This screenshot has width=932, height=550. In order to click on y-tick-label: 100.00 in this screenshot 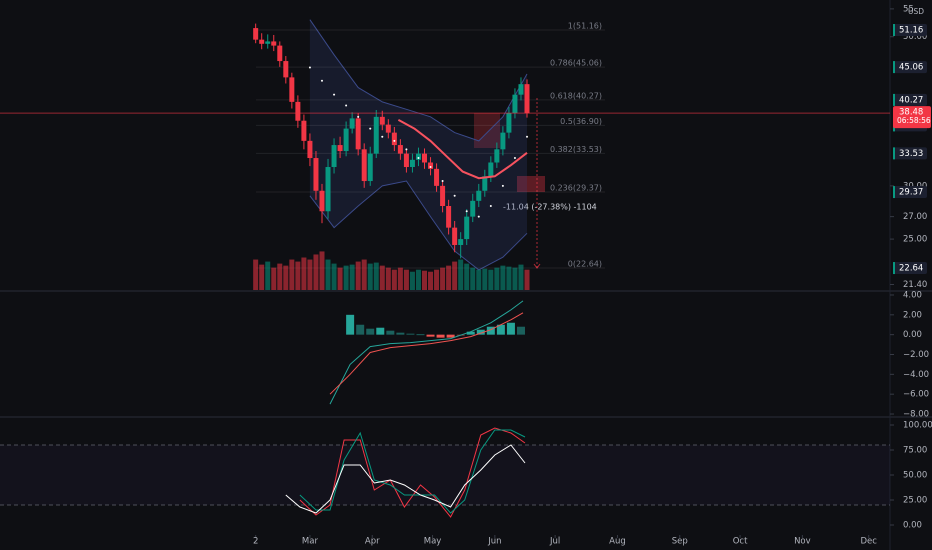, I will do `click(917, 426)`.